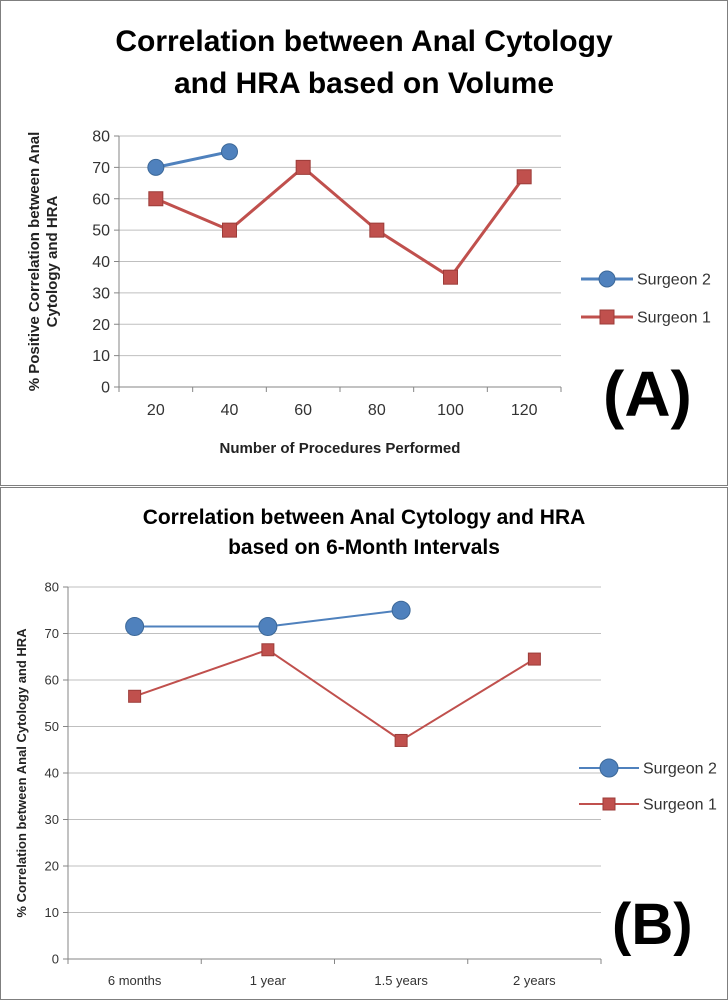  I want to click on panel-label: (B), so click(652, 924).